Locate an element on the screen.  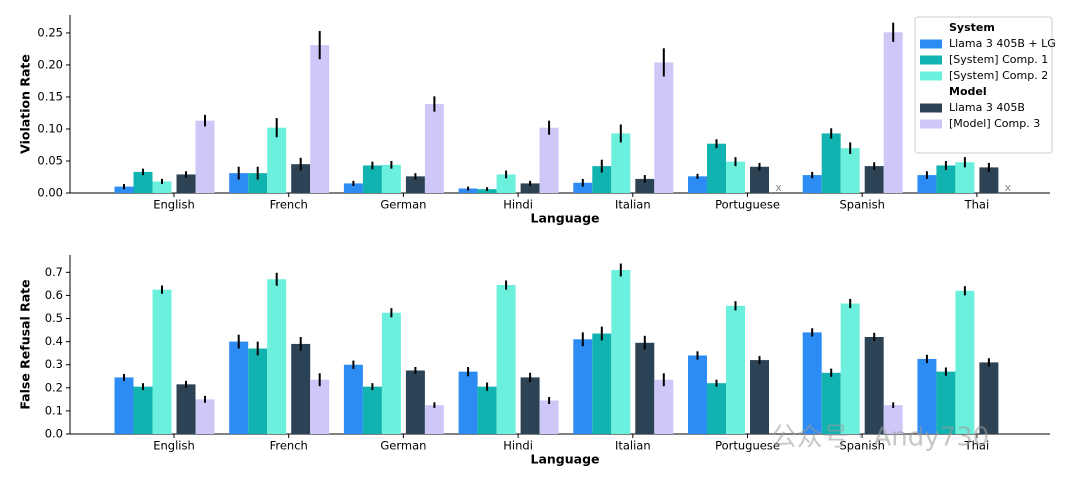
y-axis-title: False Refusal Rate is located at coordinates (25, 344).